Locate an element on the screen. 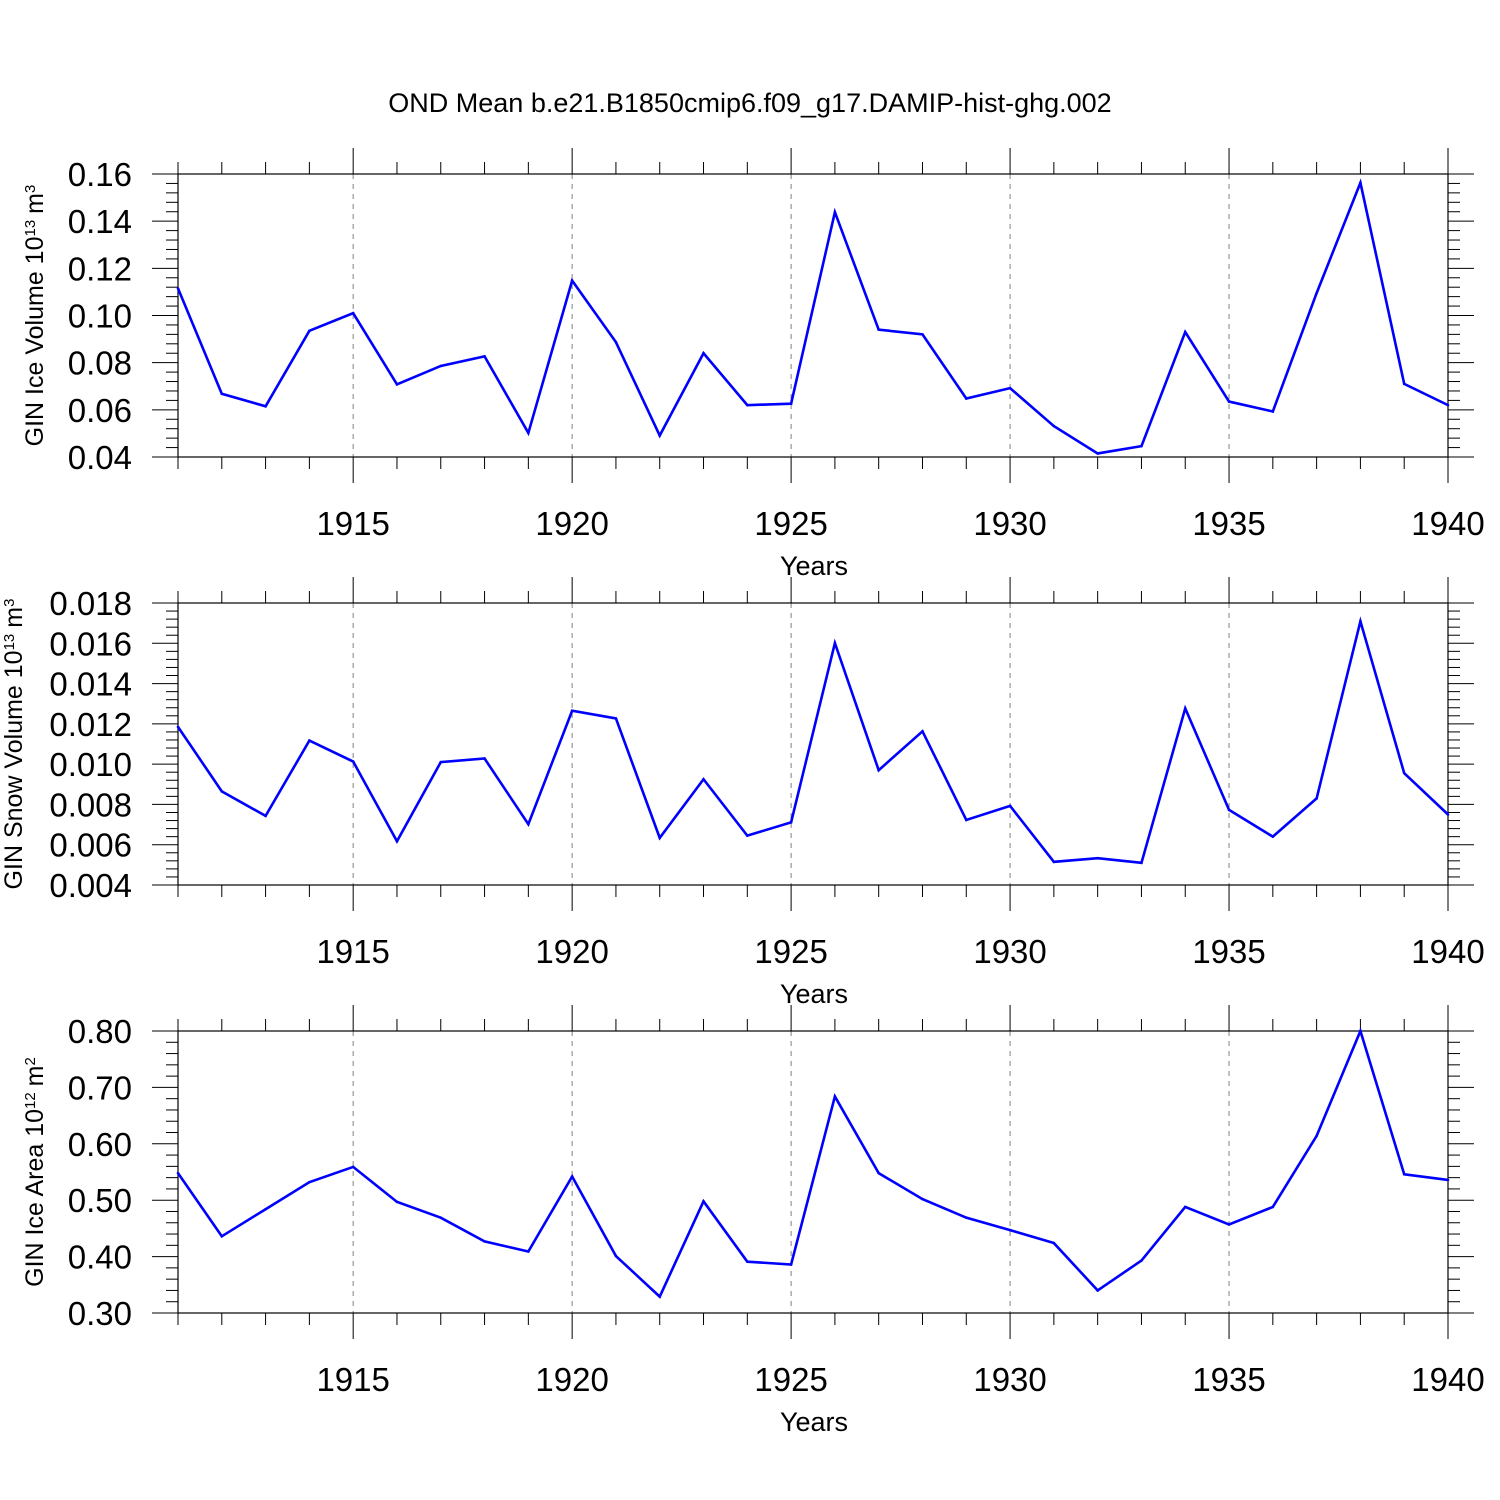 The image size is (1500, 1500). y-tick-label: 0.16 is located at coordinates (100, 174).